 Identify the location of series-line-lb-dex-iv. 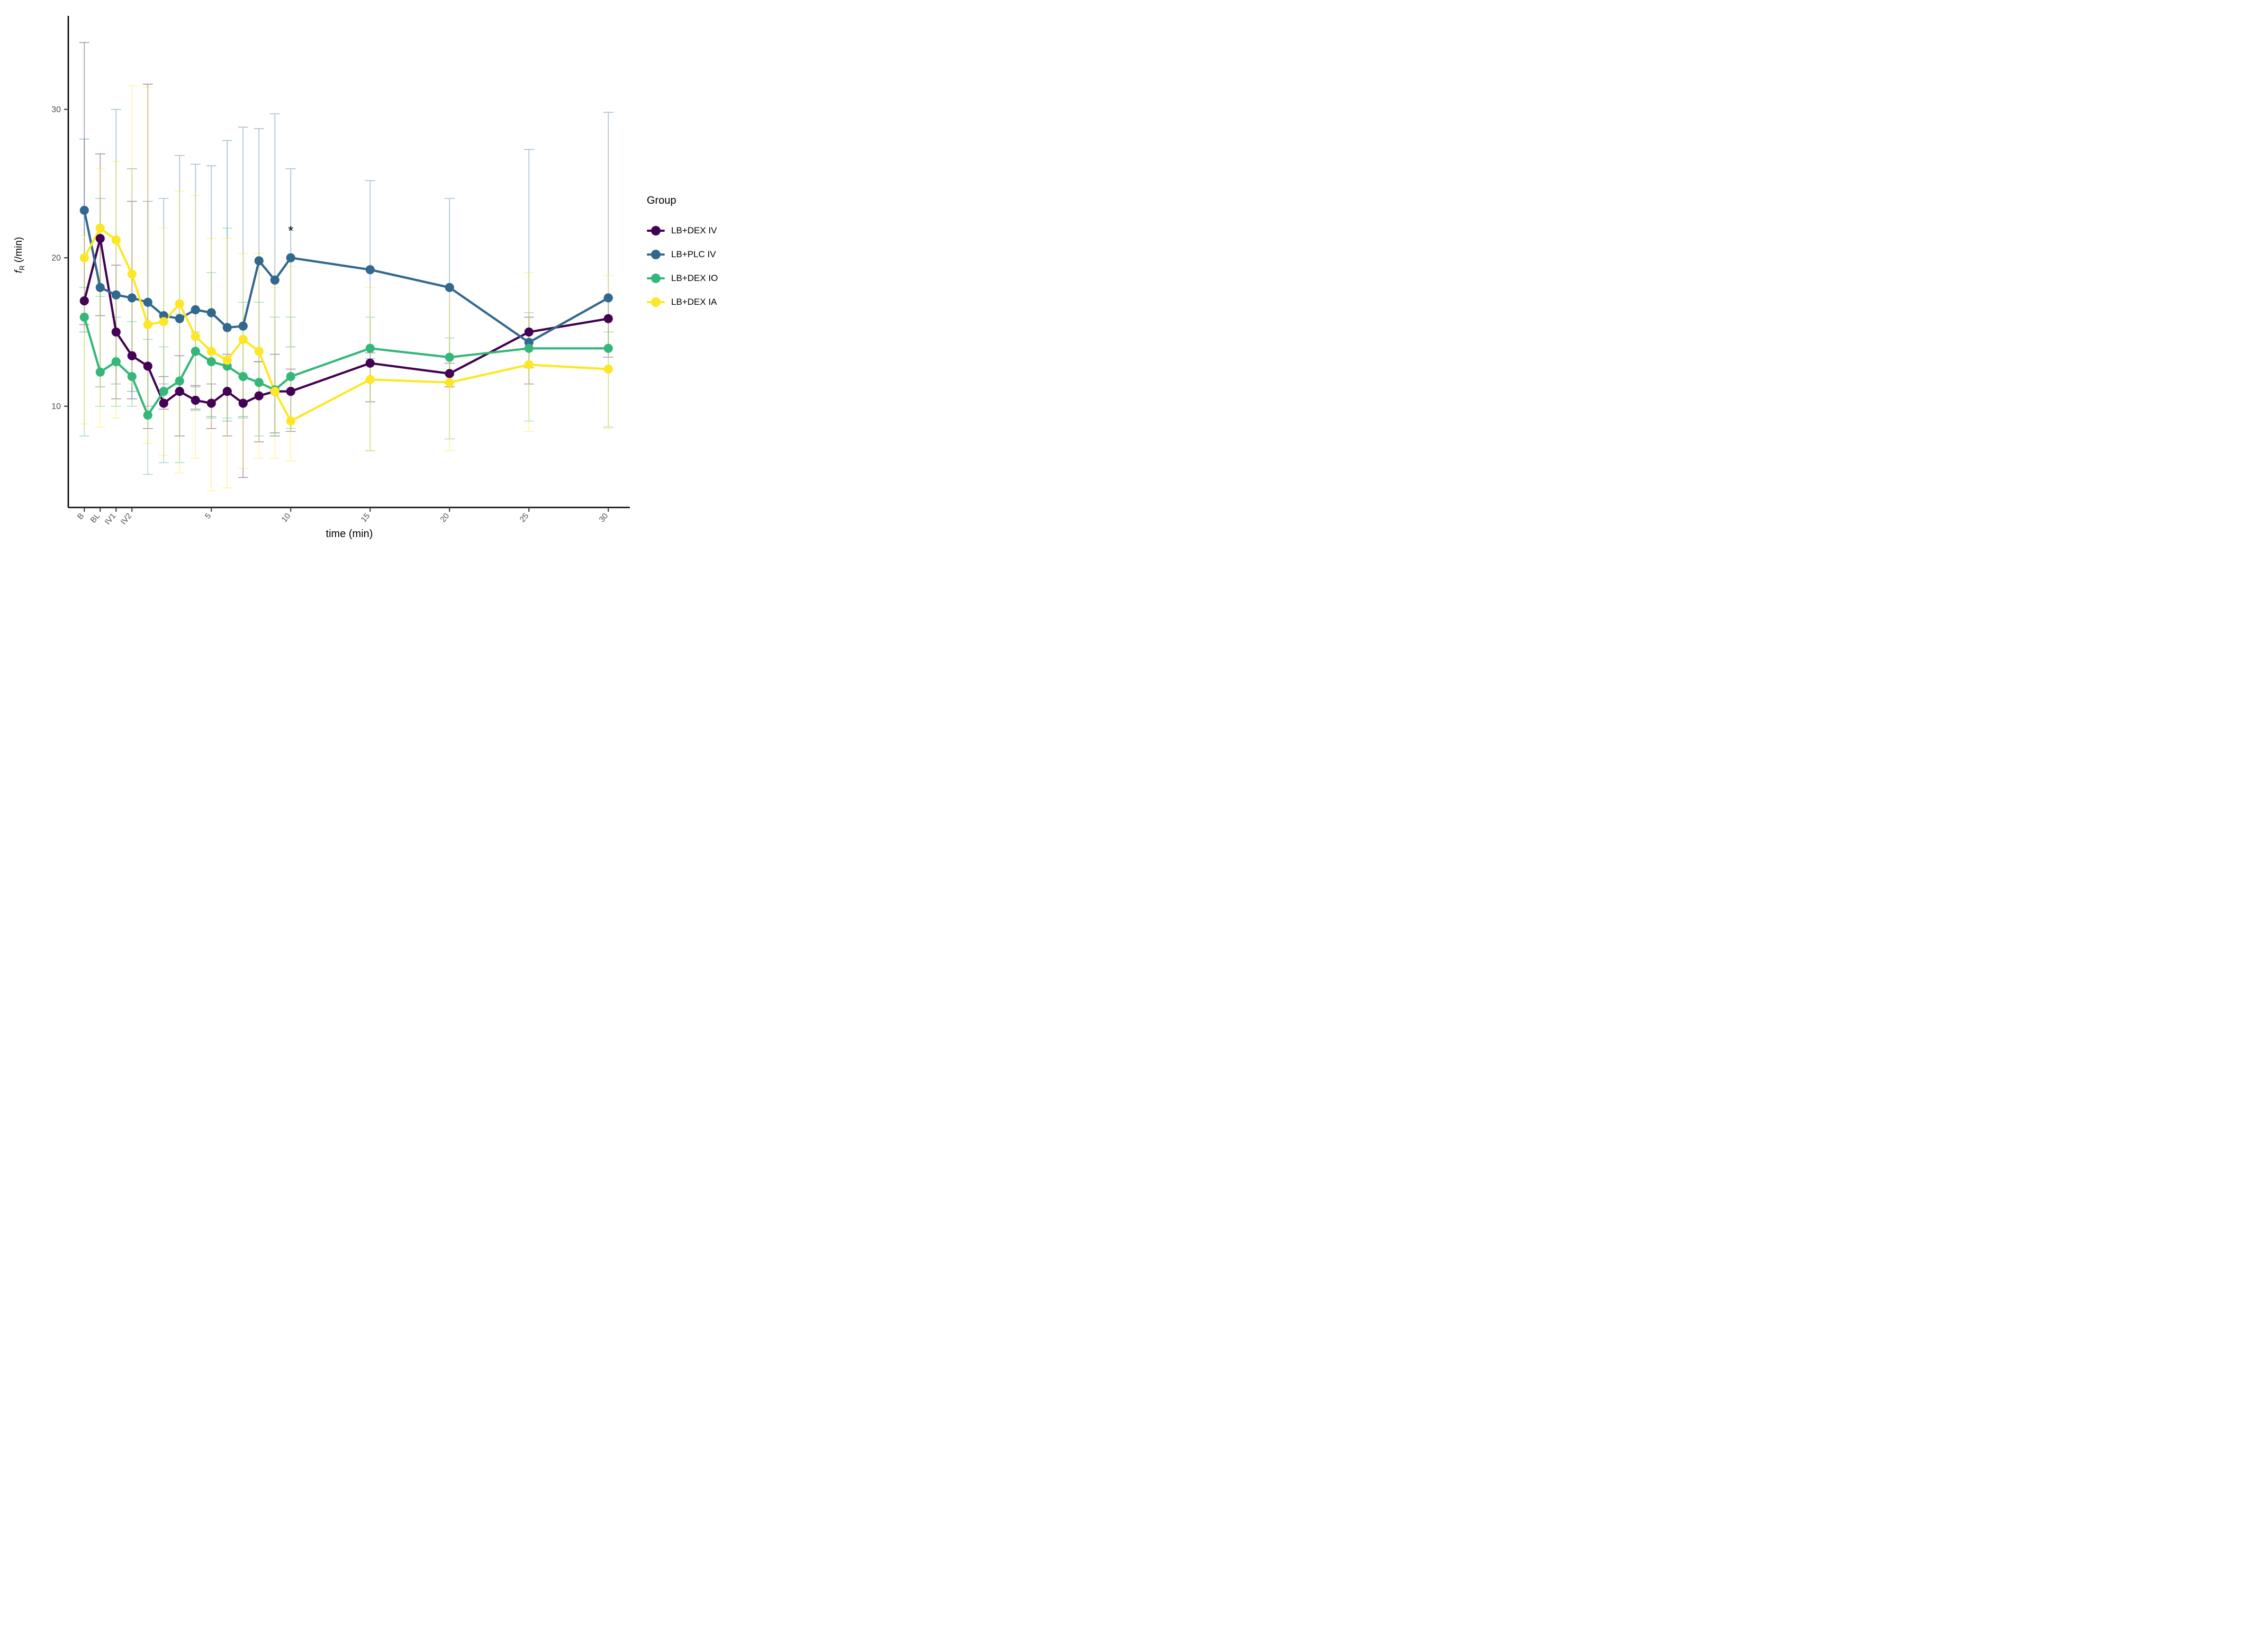
(346, 321).